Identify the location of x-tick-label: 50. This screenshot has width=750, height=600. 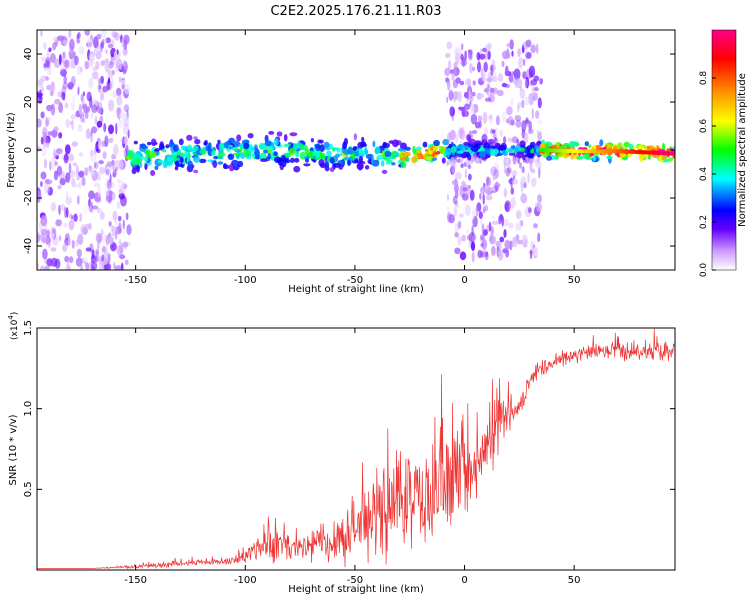
(574, 280).